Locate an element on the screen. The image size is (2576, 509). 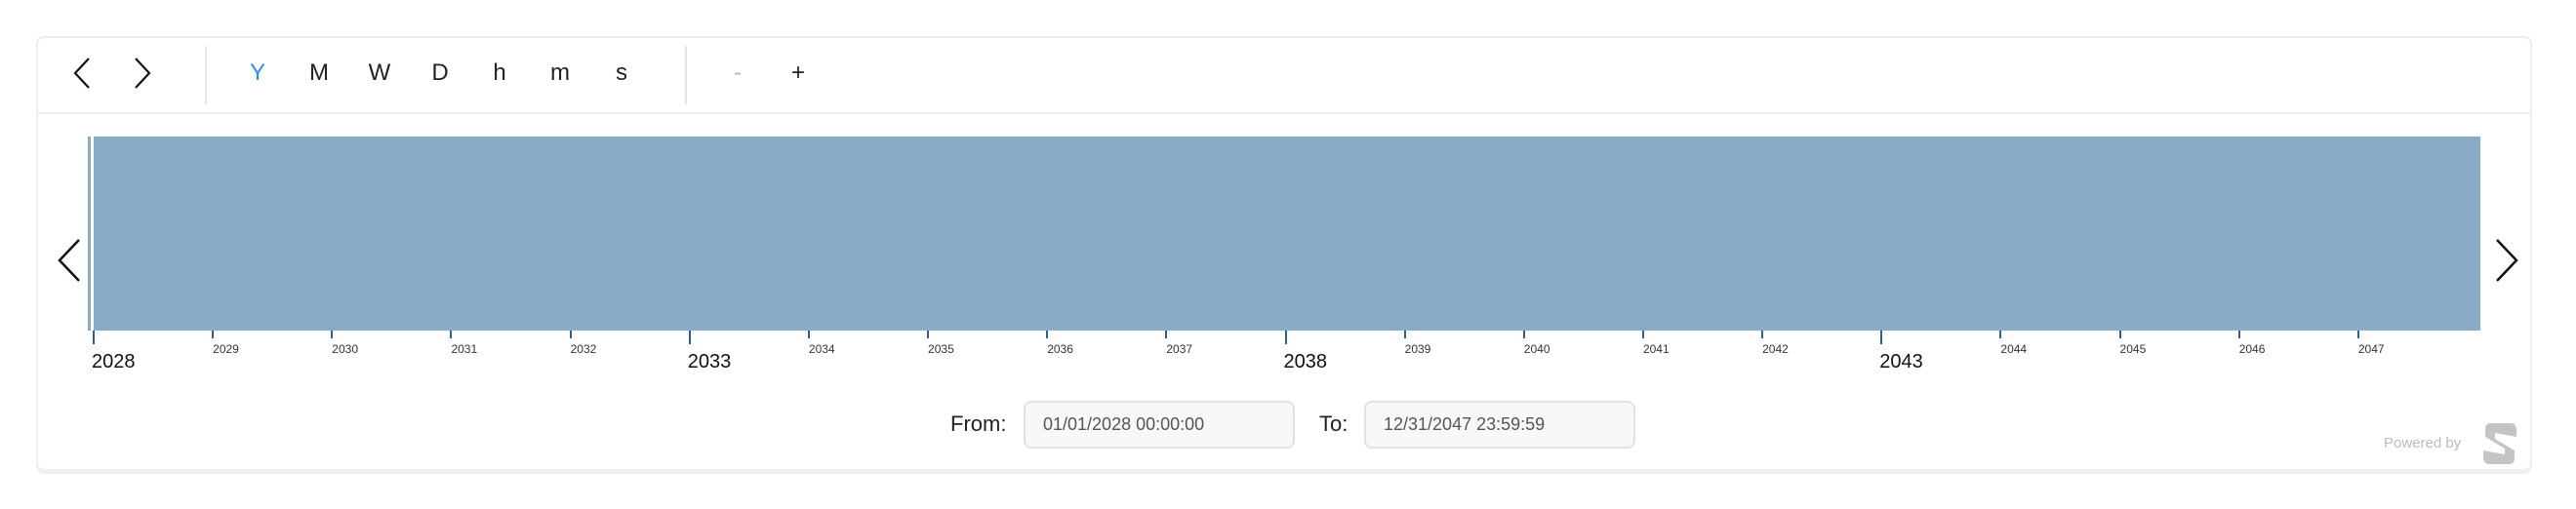
powered-by-text: Powered by is located at coordinates (2423, 443).